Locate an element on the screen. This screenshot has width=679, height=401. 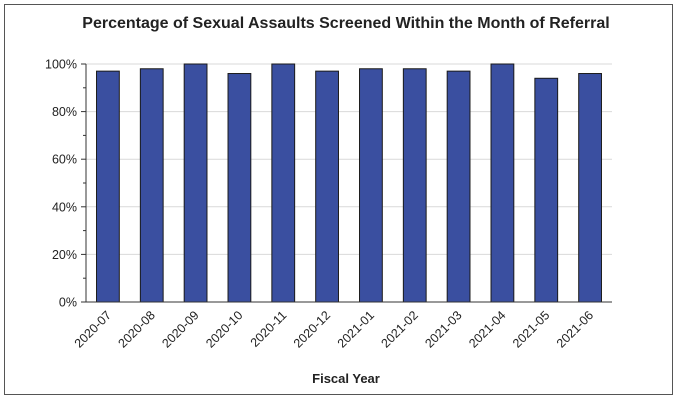
x-tick-label: 2020-10 is located at coordinates (224, 329).